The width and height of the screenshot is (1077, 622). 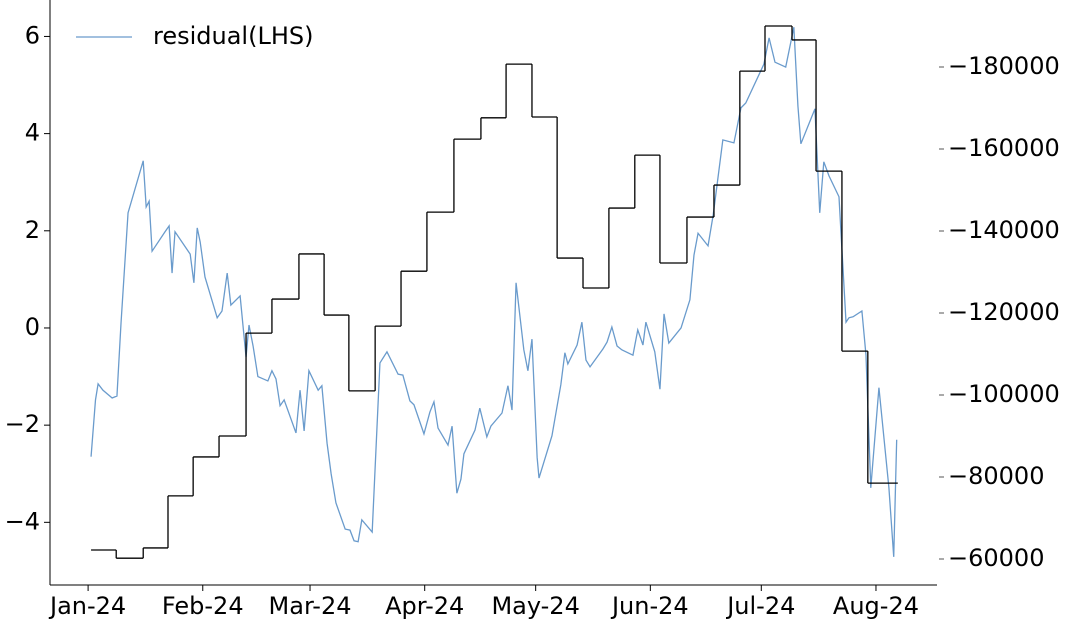 What do you see at coordinates (1004, 312) in the screenshot?
I see `y2-tick-label: −120000` at bounding box center [1004, 312].